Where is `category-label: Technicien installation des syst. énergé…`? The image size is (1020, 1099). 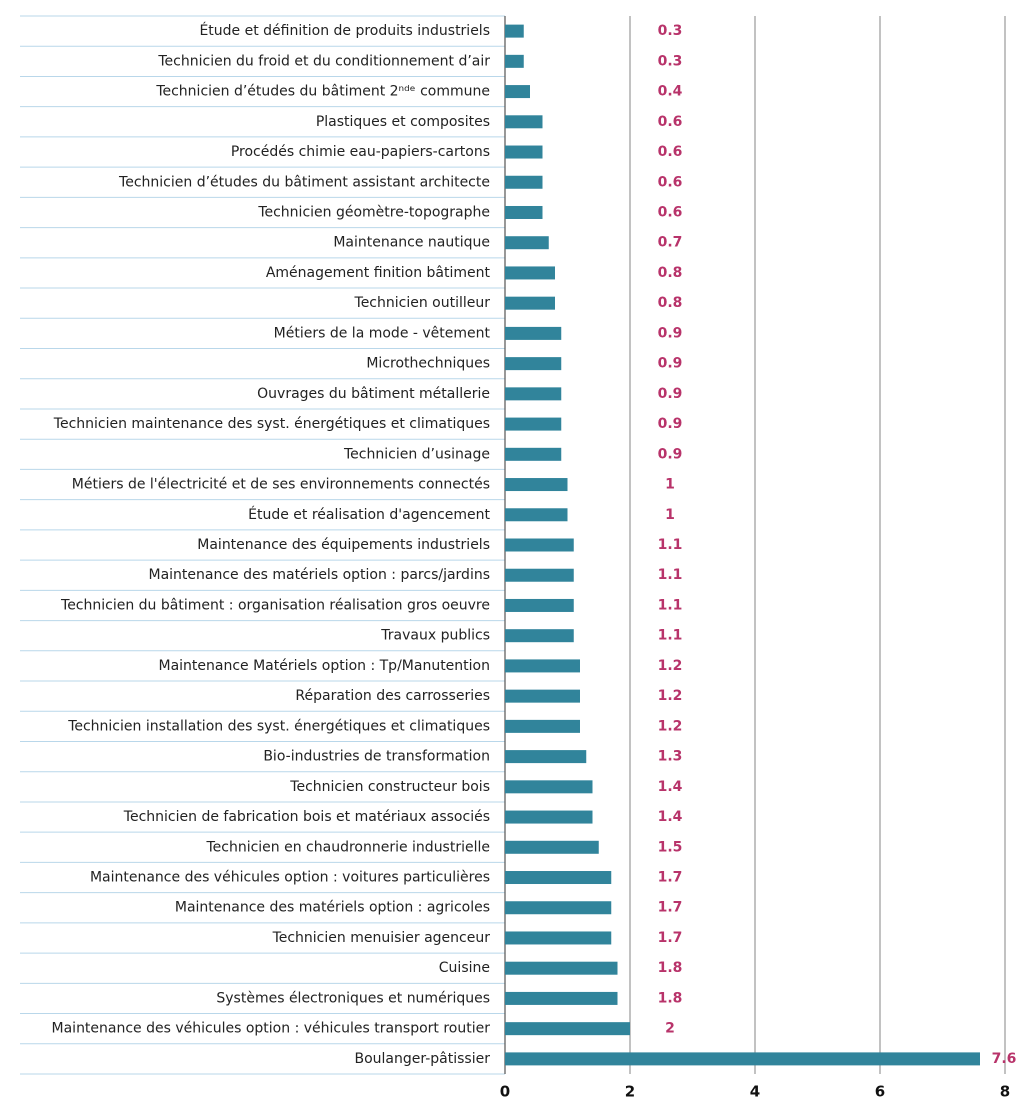
category-label: Technicien installation des syst. énergé… is located at coordinates (278, 726).